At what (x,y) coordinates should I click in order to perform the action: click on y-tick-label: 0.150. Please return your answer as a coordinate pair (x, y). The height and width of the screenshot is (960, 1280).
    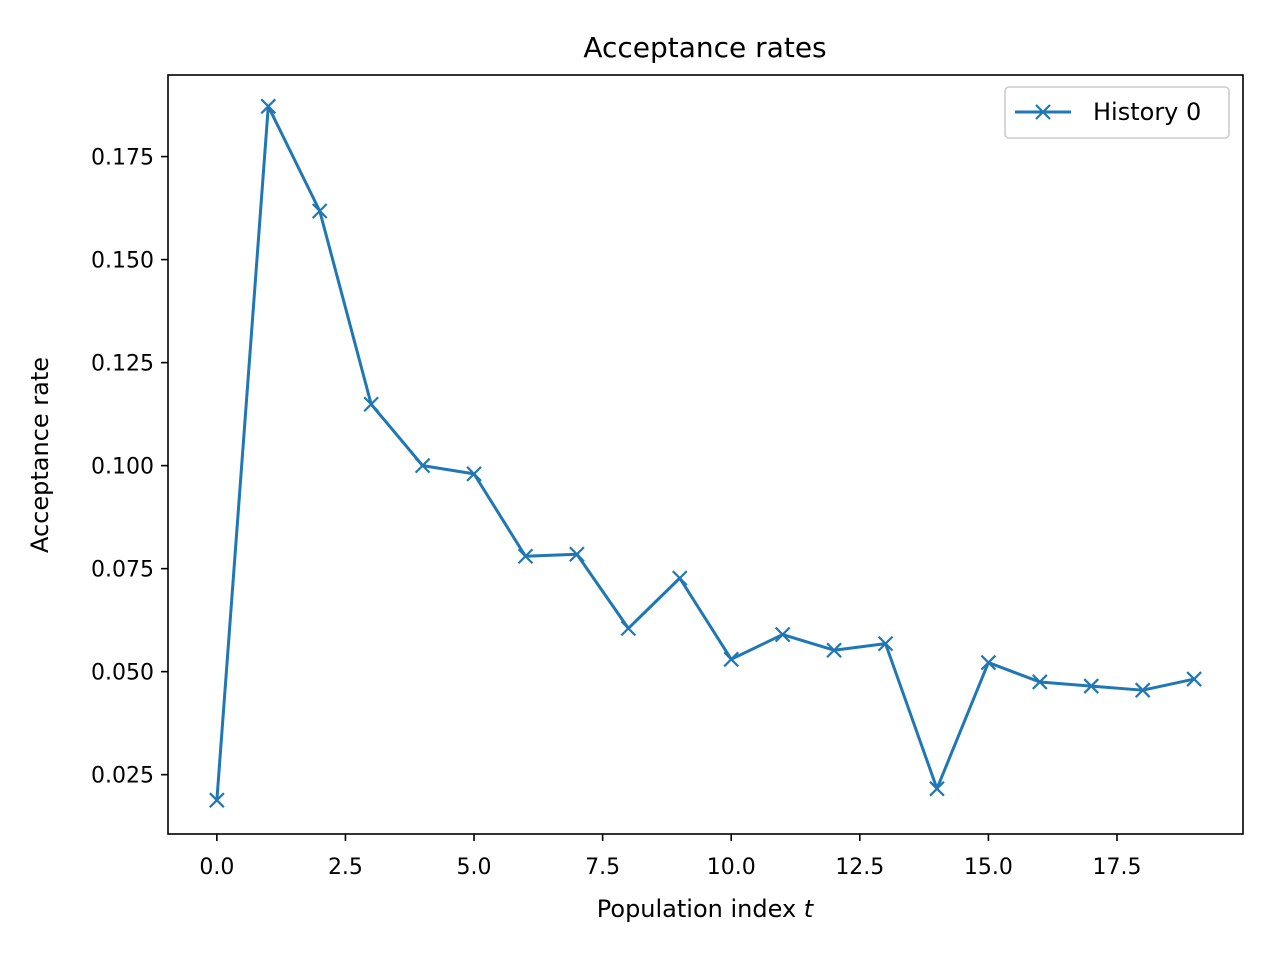
    Looking at the image, I should click on (122, 261).